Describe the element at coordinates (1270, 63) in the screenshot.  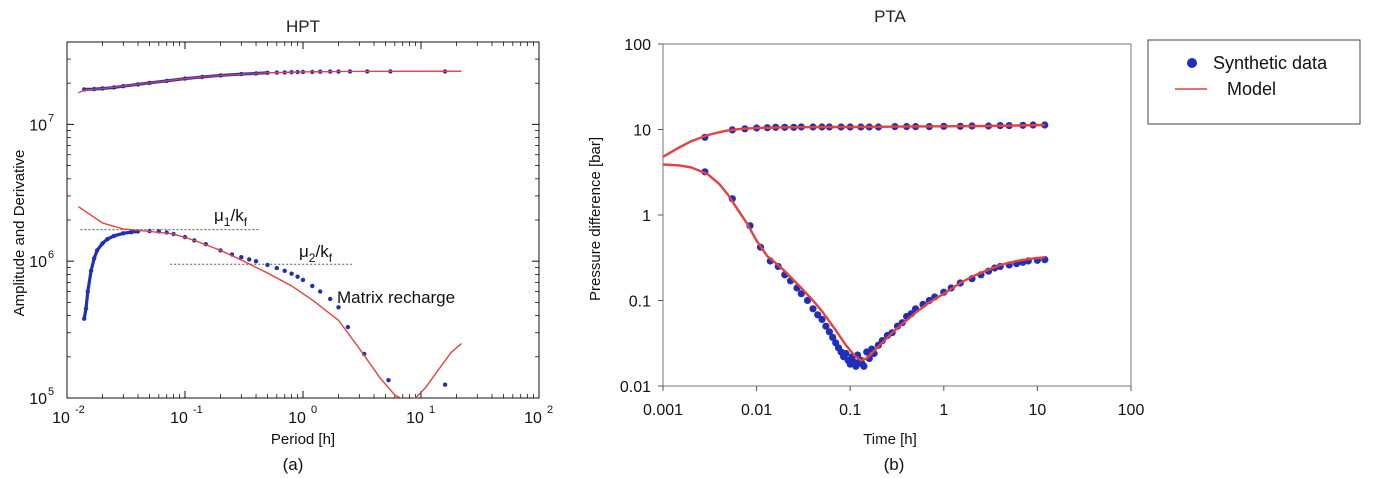
I see `legend-label-synthetic-data: Synthetic data` at that location.